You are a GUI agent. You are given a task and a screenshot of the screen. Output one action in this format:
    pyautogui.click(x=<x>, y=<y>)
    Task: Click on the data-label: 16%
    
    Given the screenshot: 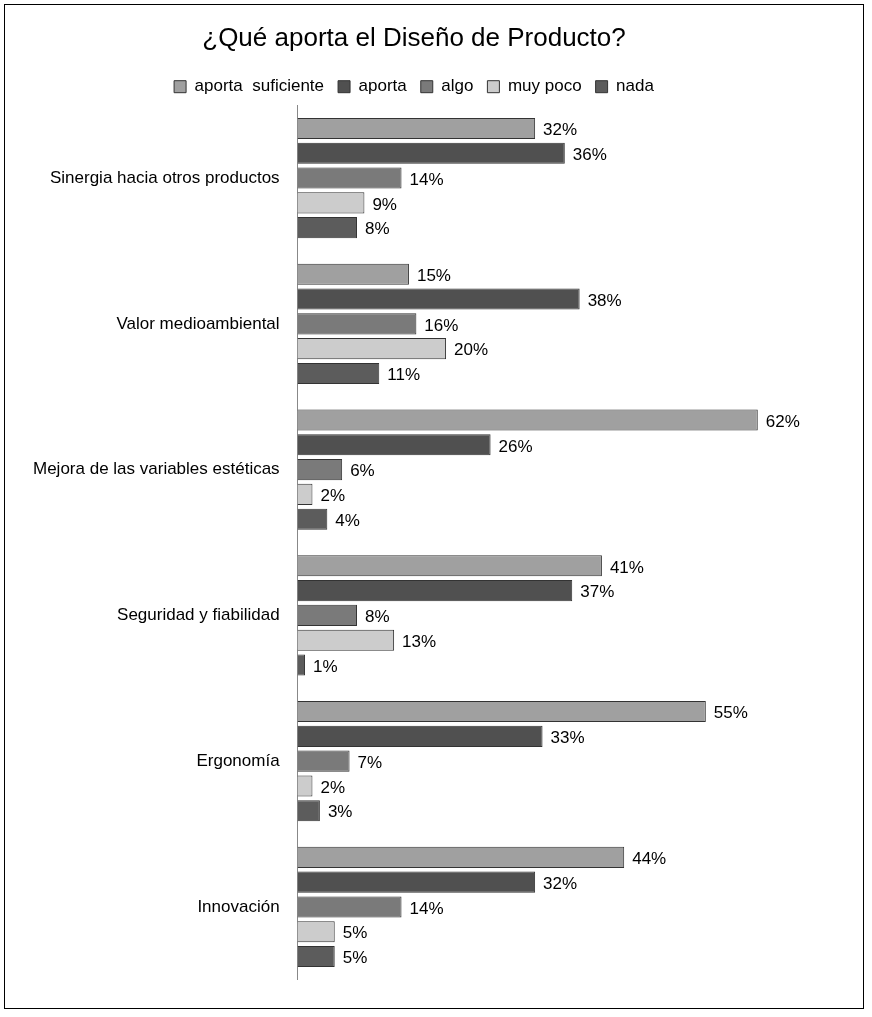 What is the action you would take?
    pyautogui.click(x=441, y=325)
    